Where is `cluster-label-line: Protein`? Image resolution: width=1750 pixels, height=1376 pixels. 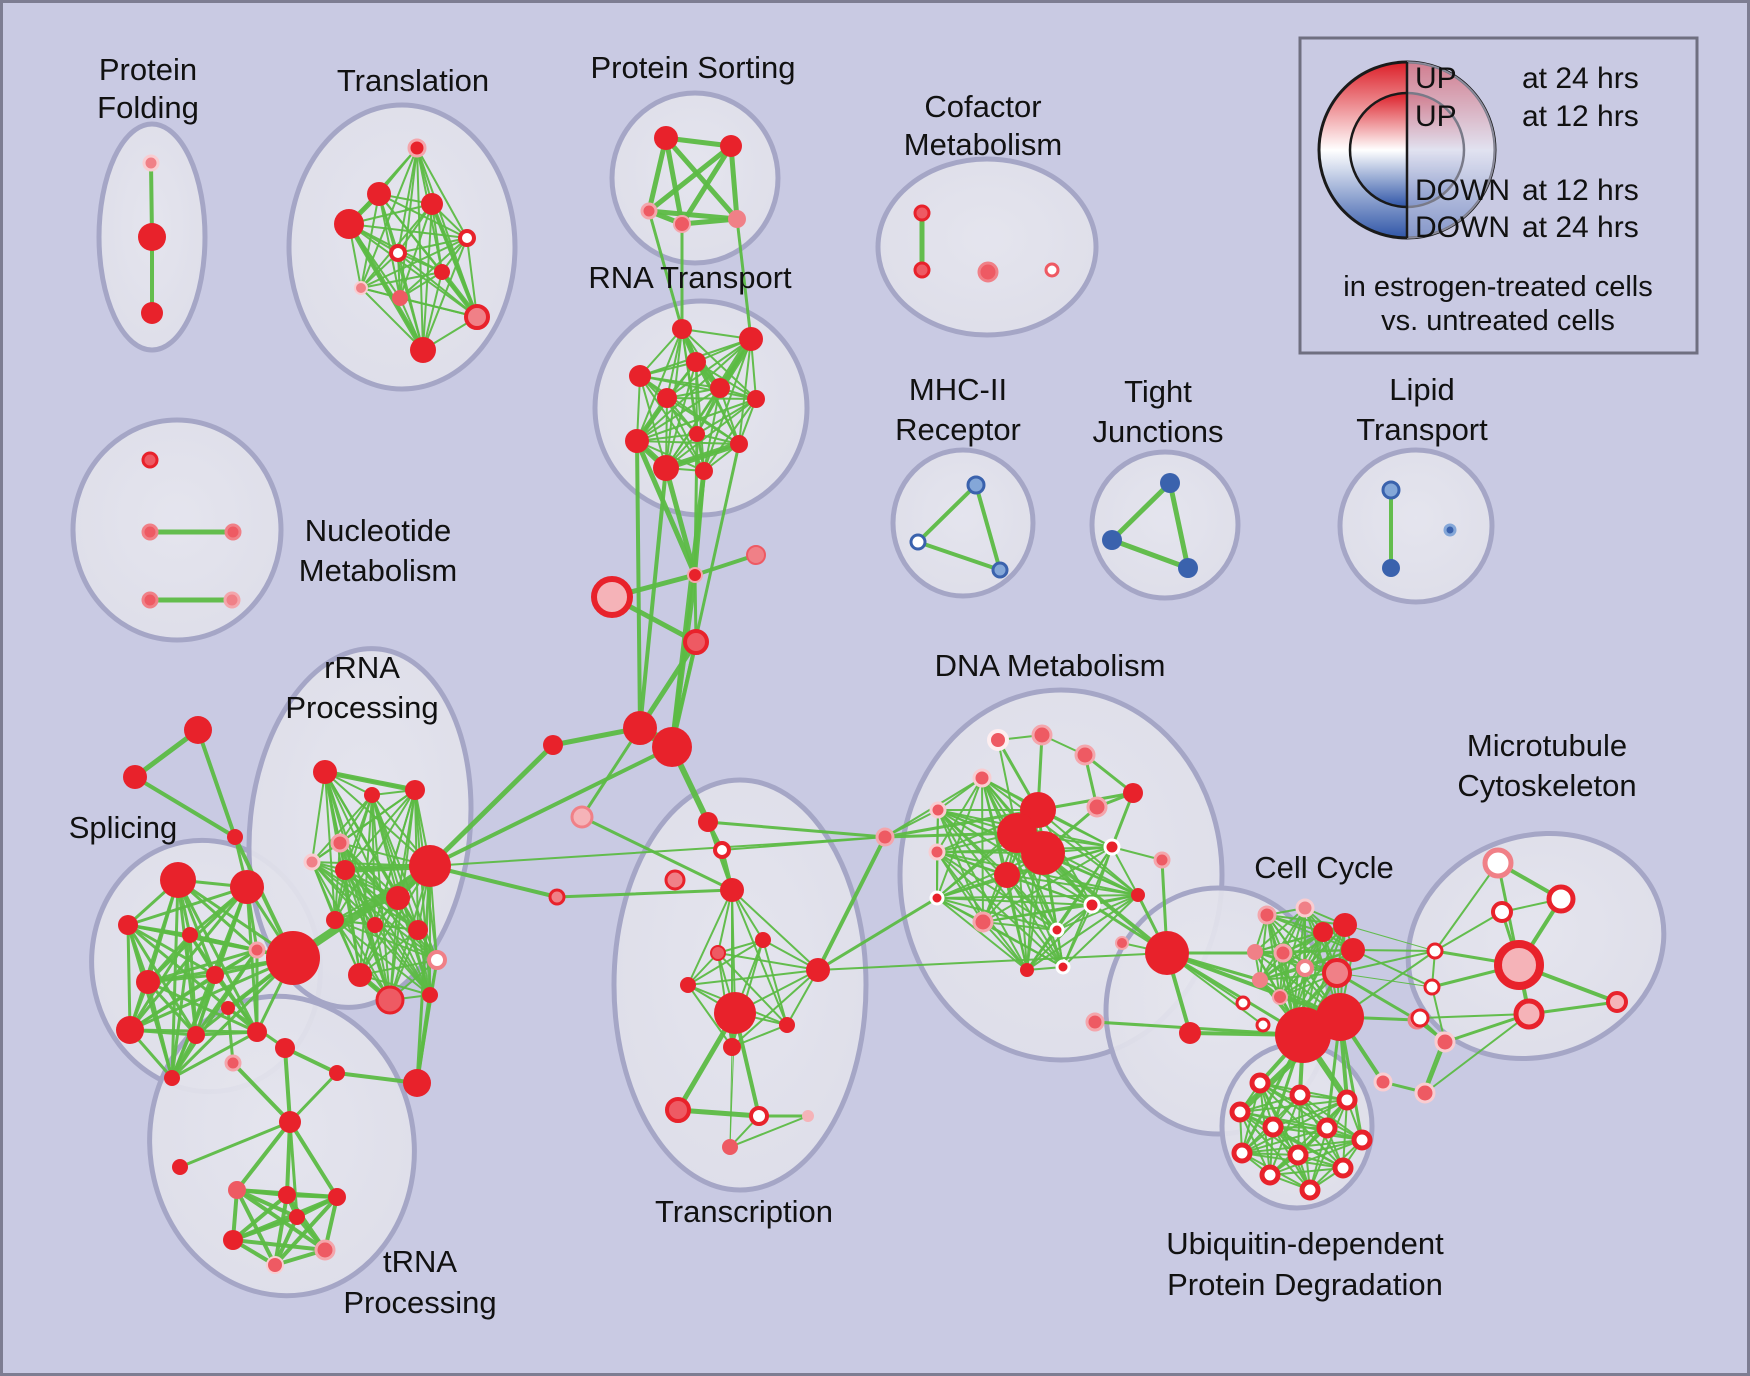
cluster-label-line: Protein is located at coordinates (148, 69).